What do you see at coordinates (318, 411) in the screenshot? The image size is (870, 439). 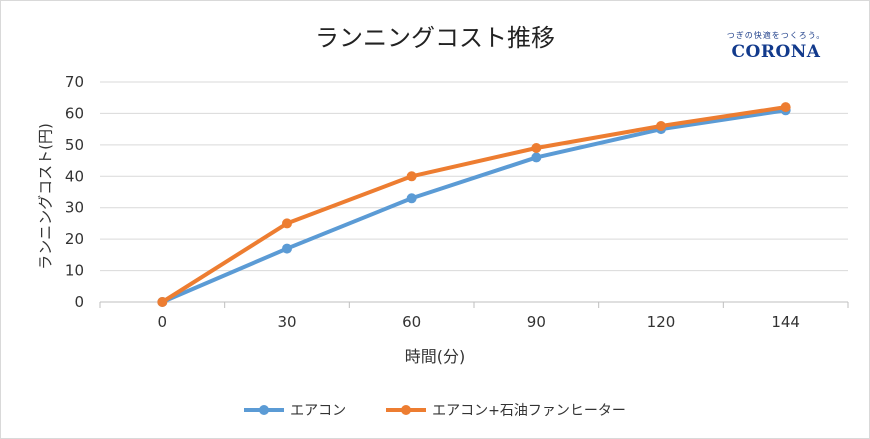 I see `legend-label: エアコン` at bounding box center [318, 411].